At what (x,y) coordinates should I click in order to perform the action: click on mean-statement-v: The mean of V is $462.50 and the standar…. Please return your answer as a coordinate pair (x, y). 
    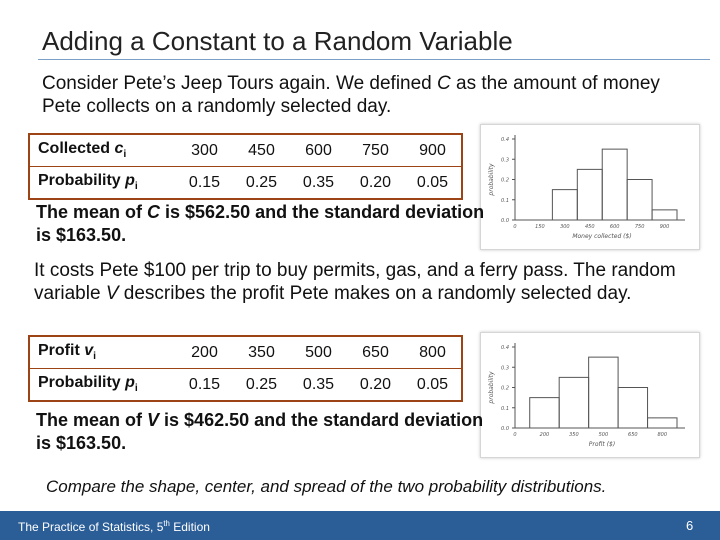
    Looking at the image, I should click on (261, 432).